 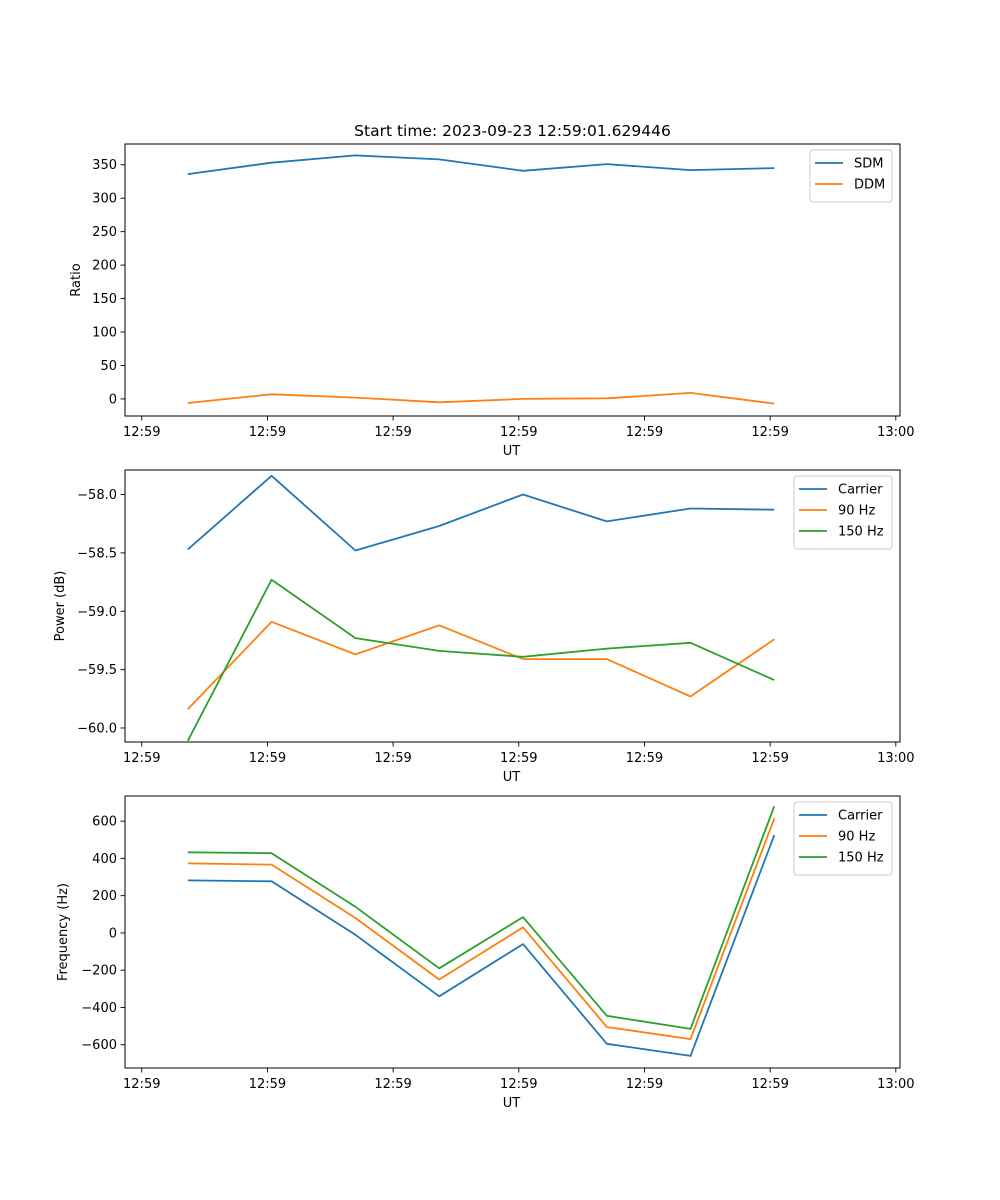 What do you see at coordinates (869, 185) in the screenshot?
I see `legend-label: DDM` at bounding box center [869, 185].